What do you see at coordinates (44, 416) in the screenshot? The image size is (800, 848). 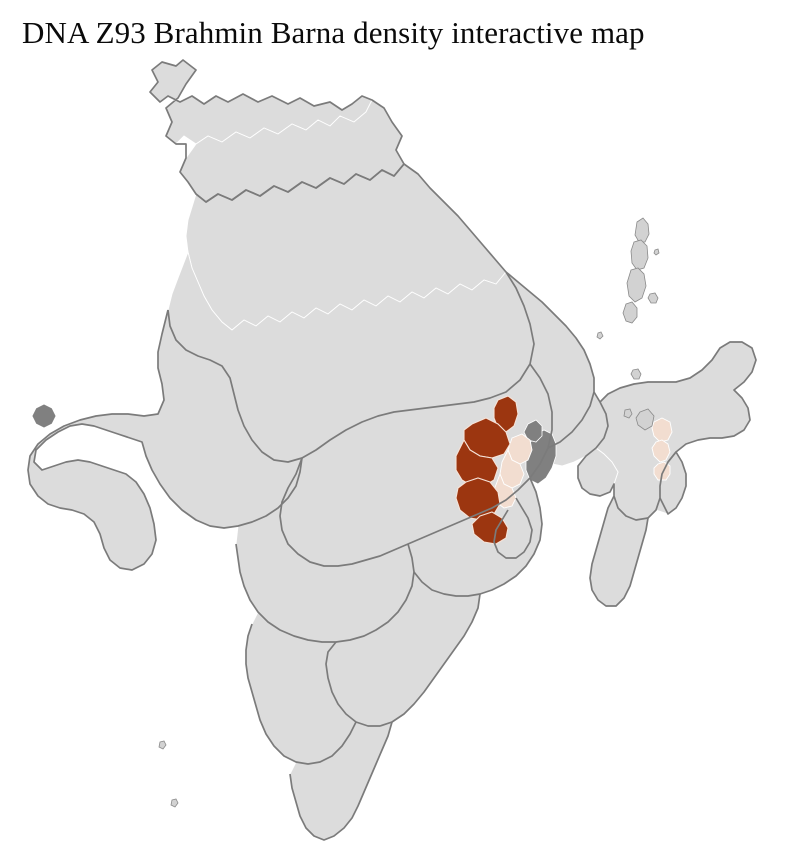 I see `district-kutch-tip` at bounding box center [44, 416].